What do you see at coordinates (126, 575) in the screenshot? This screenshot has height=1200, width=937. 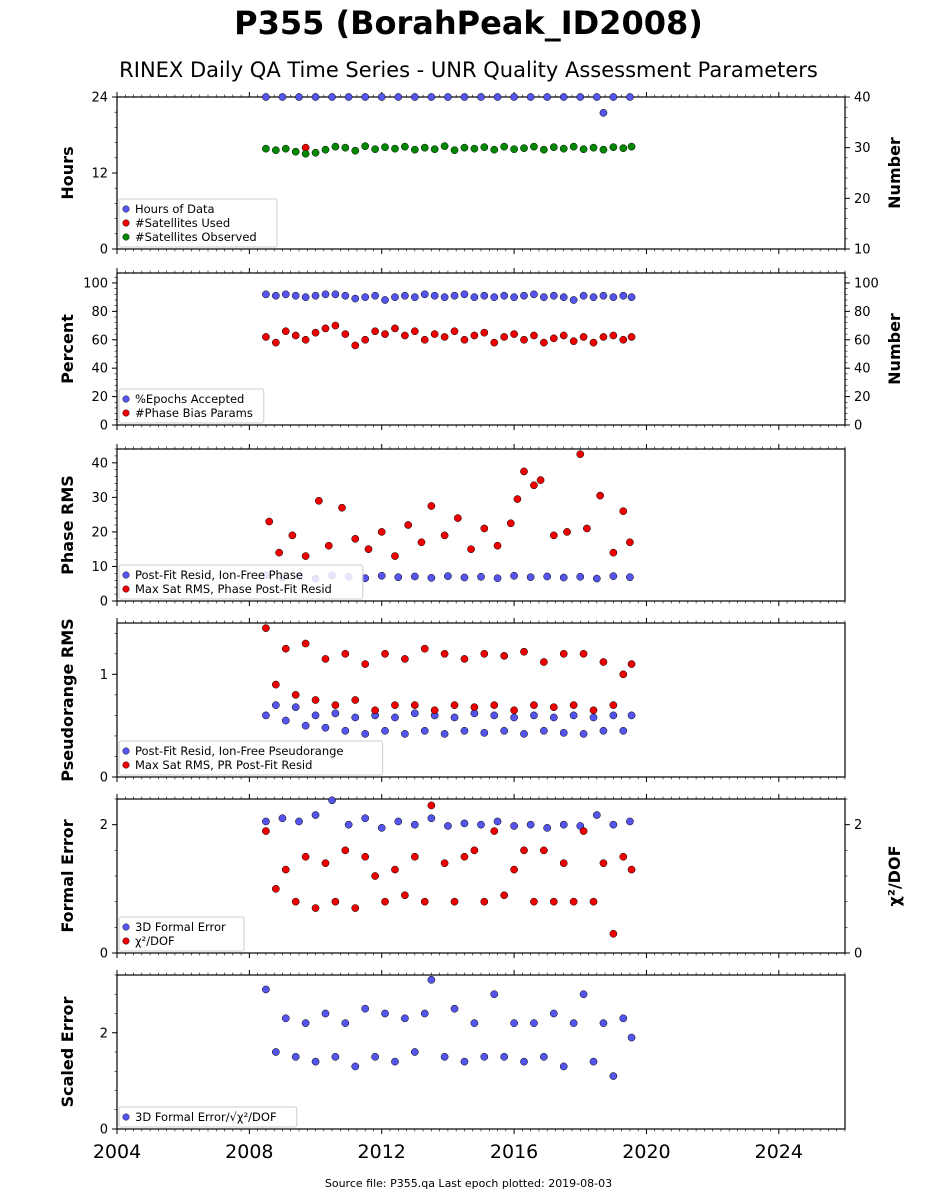 I see `legend-marker` at bounding box center [126, 575].